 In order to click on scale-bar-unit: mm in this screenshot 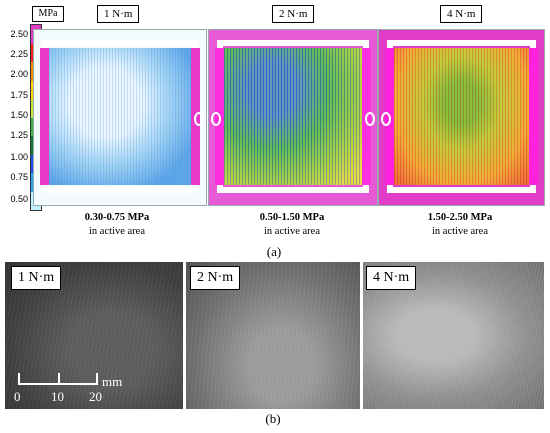, I will do `click(112, 381)`.